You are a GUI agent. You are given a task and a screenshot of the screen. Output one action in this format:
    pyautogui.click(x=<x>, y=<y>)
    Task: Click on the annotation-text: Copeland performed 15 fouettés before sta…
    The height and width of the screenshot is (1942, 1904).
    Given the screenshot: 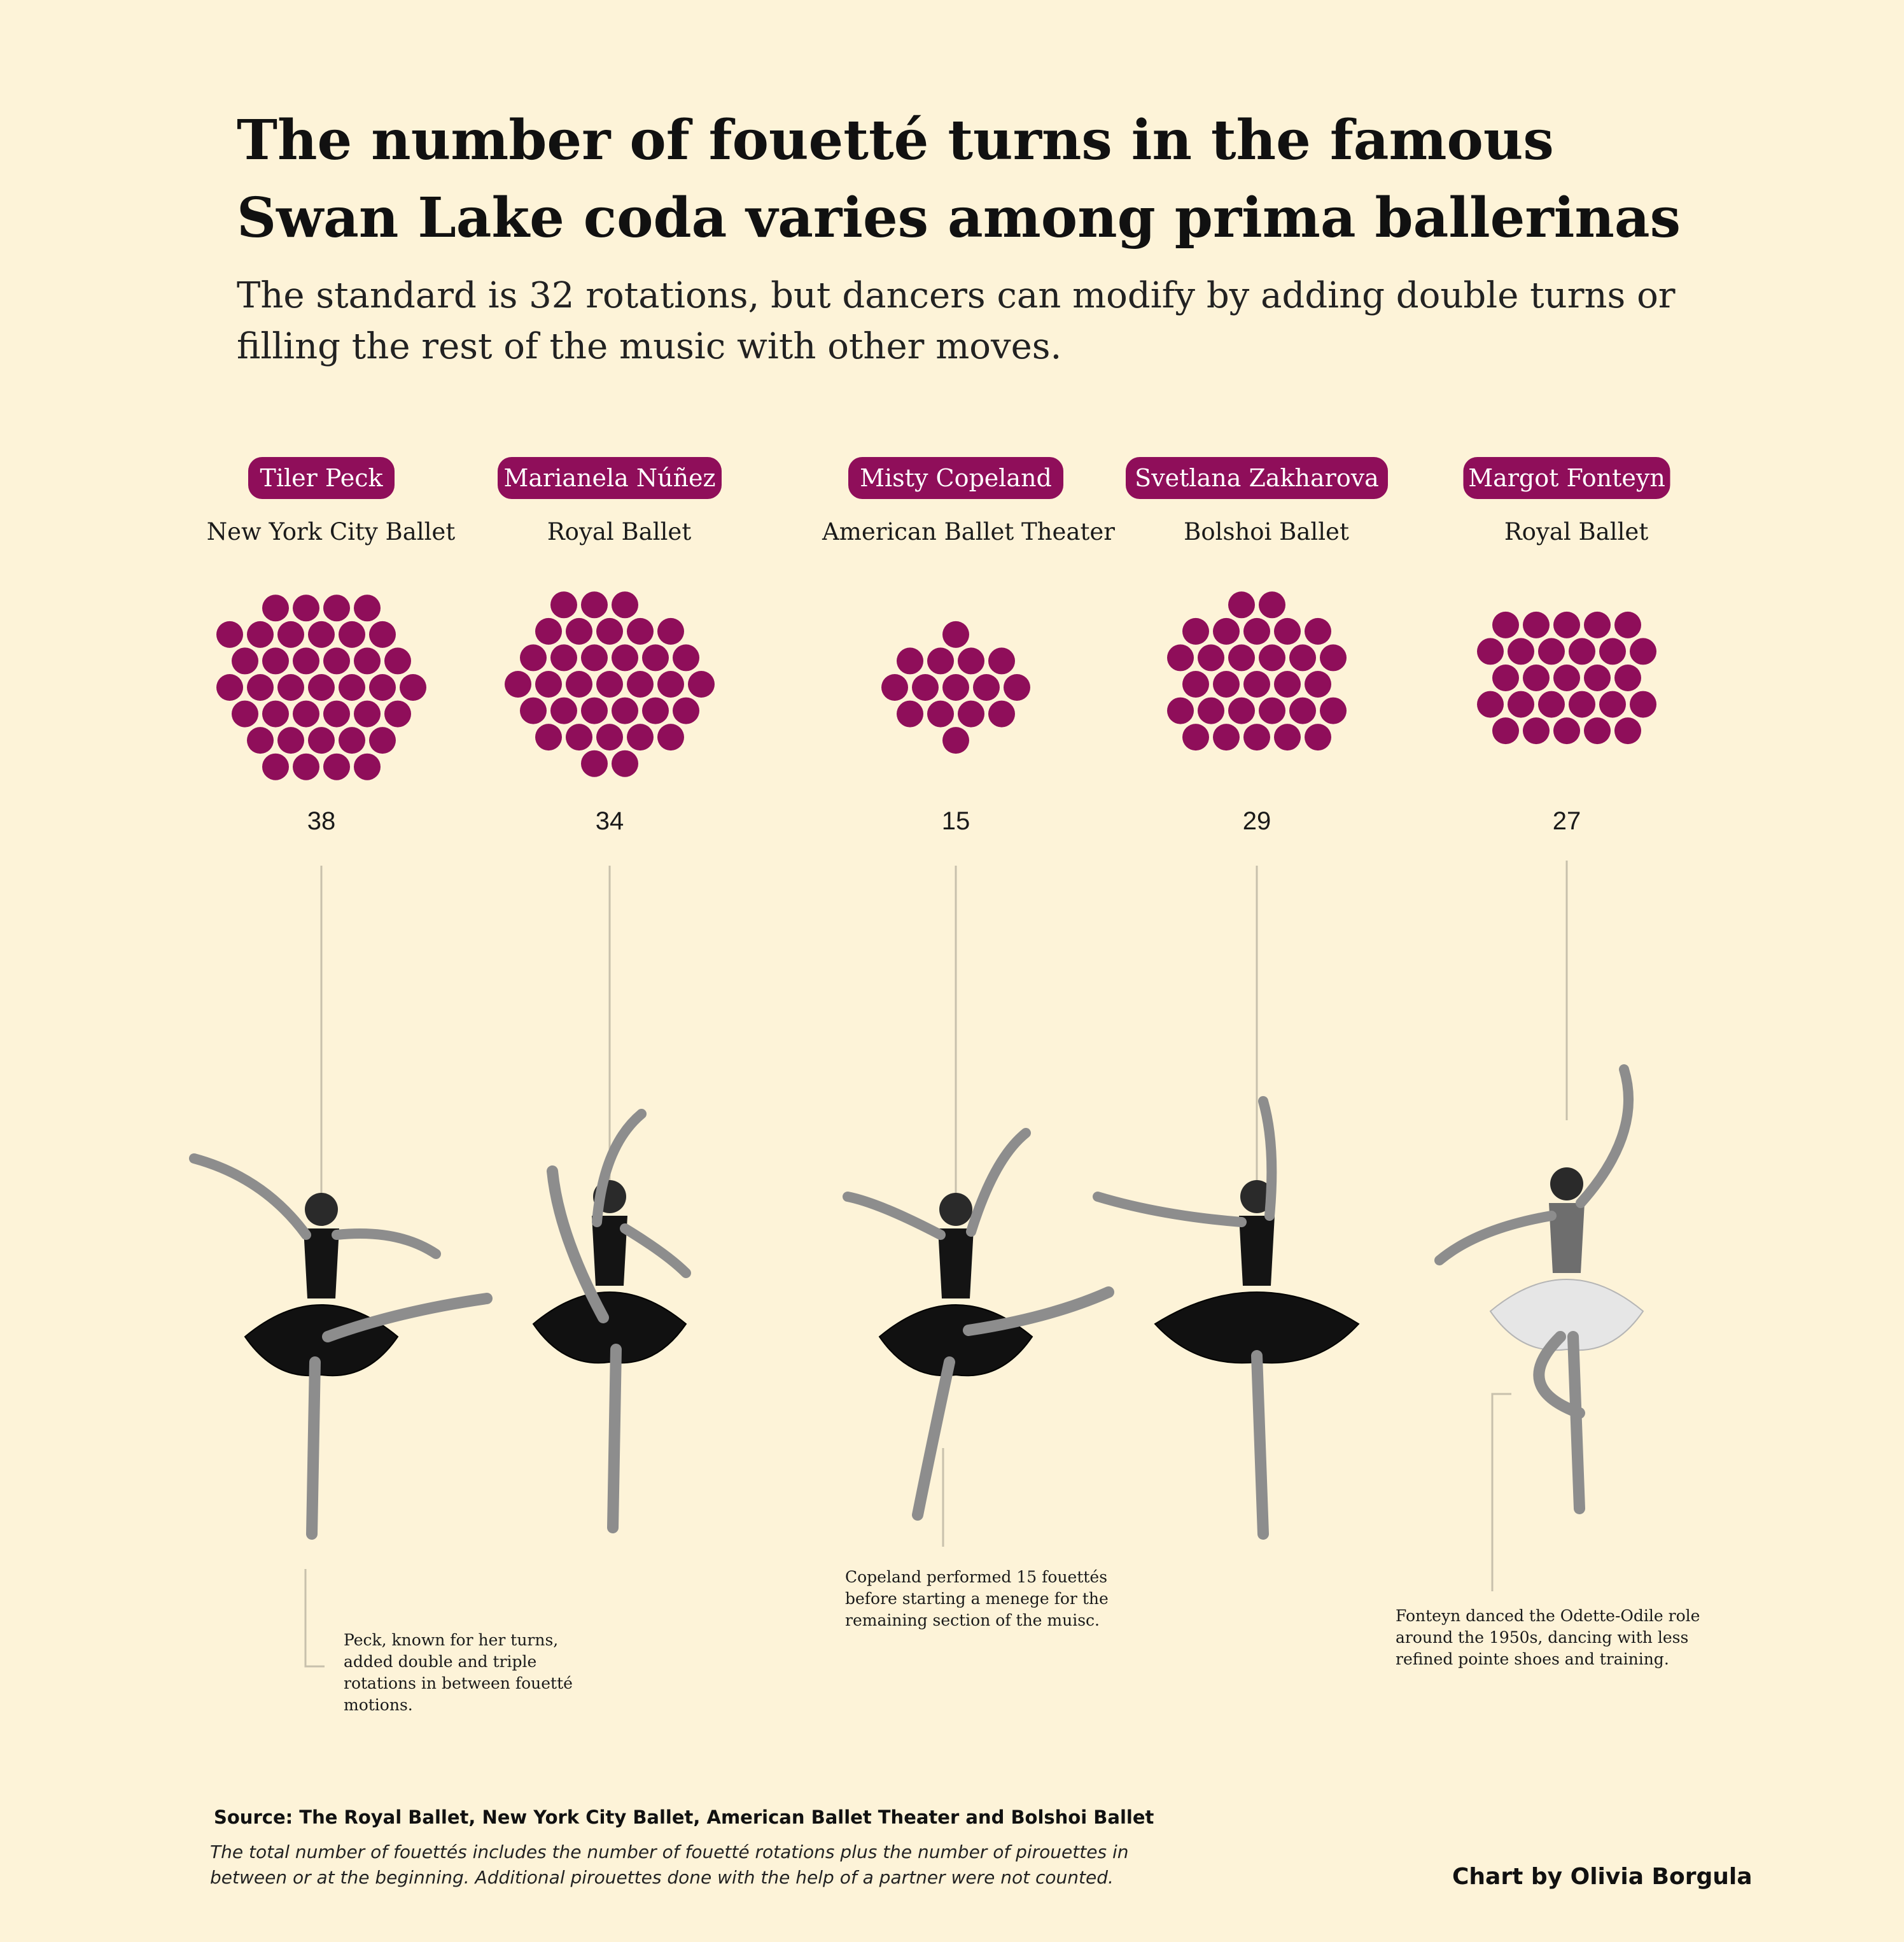 What is the action you would take?
    pyautogui.click(x=977, y=1598)
    